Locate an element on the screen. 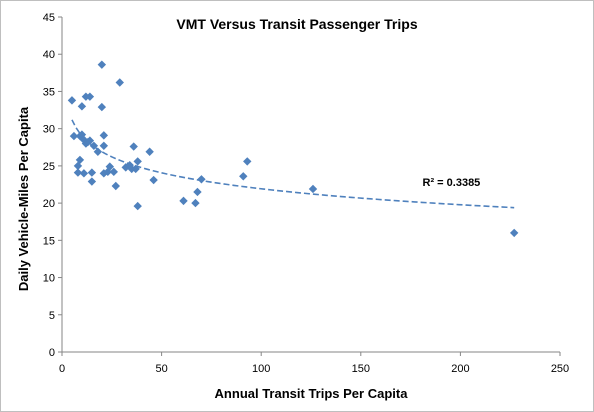 The image size is (594, 412). y-tick-label: 45 is located at coordinates (49, 18).